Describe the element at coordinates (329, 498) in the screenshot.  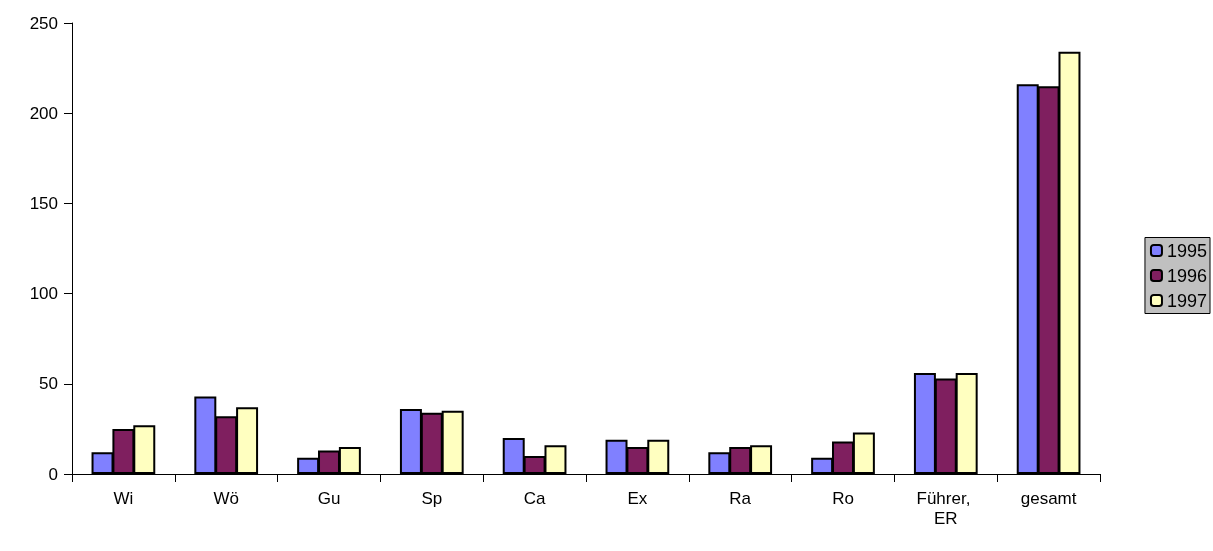
I see `x-tick-label: Gu` at that location.